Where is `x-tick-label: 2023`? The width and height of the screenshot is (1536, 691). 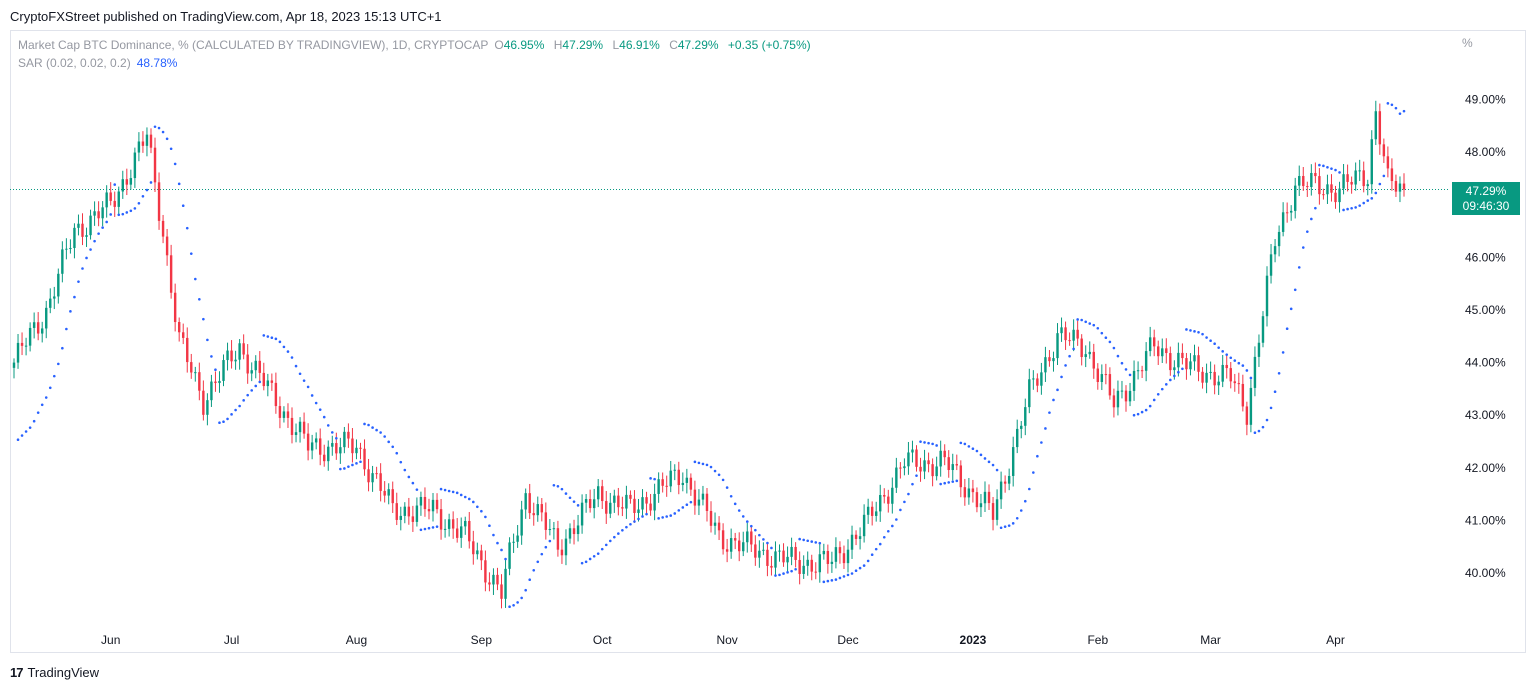
x-tick-label: 2023 is located at coordinates (973, 640).